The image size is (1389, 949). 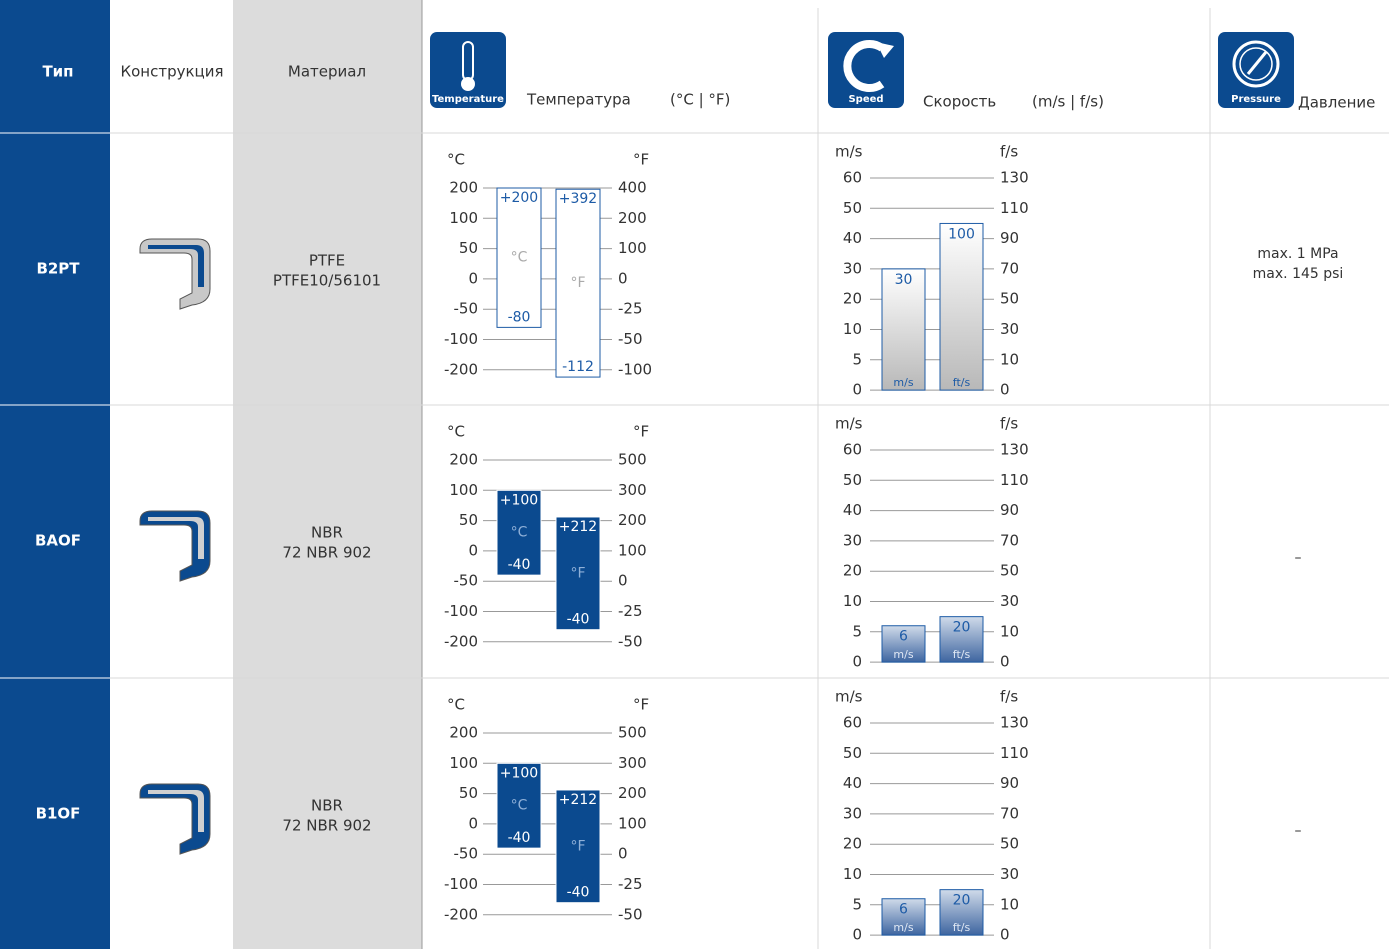 What do you see at coordinates (962, 901) in the screenshot?
I see `bar-value: 20` at bounding box center [962, 901].